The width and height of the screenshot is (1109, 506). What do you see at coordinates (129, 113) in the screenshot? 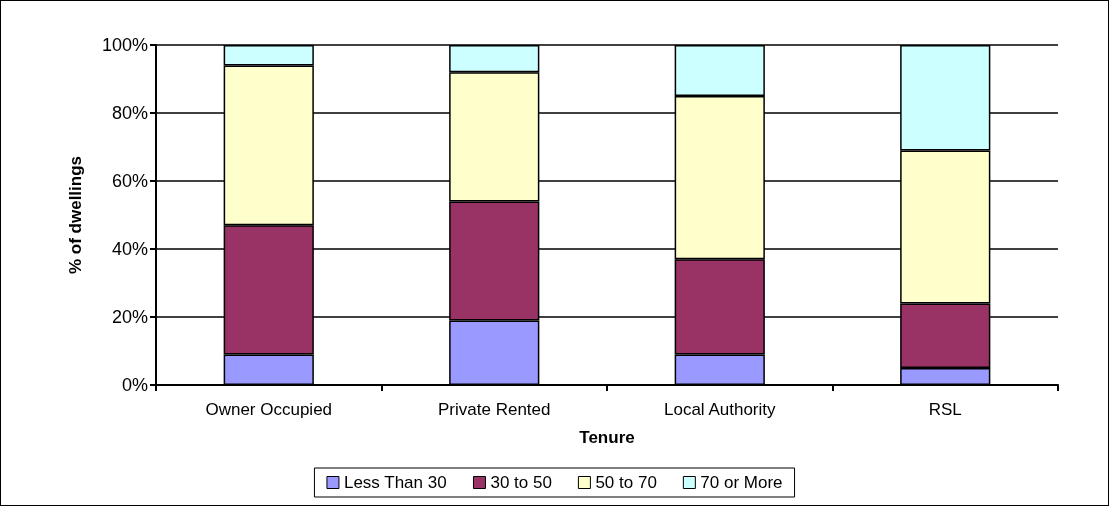
I see `y-tick-label: 80%` at bounding box center [129, 113].